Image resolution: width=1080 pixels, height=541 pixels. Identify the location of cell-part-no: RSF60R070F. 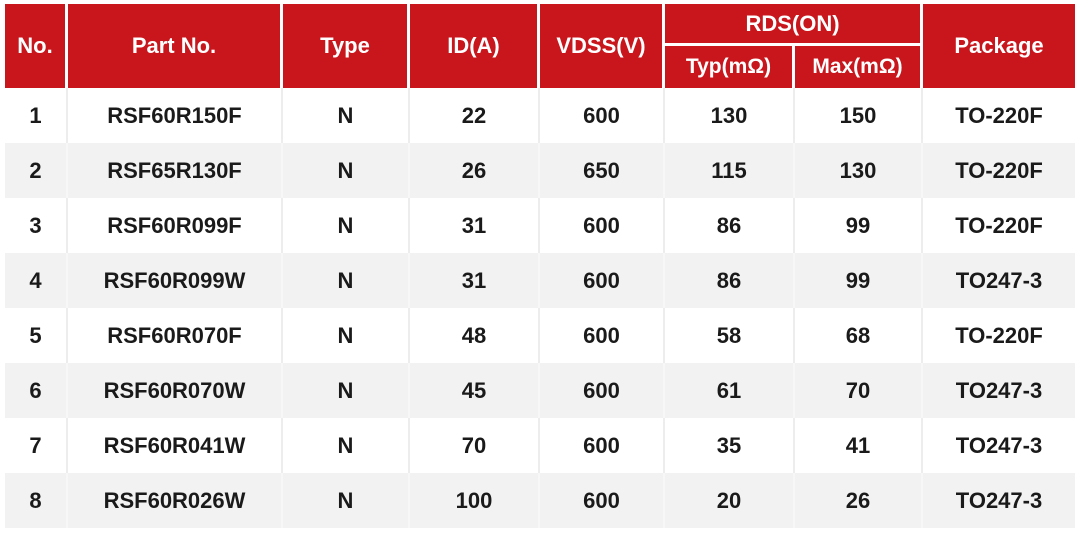
(175, 335).